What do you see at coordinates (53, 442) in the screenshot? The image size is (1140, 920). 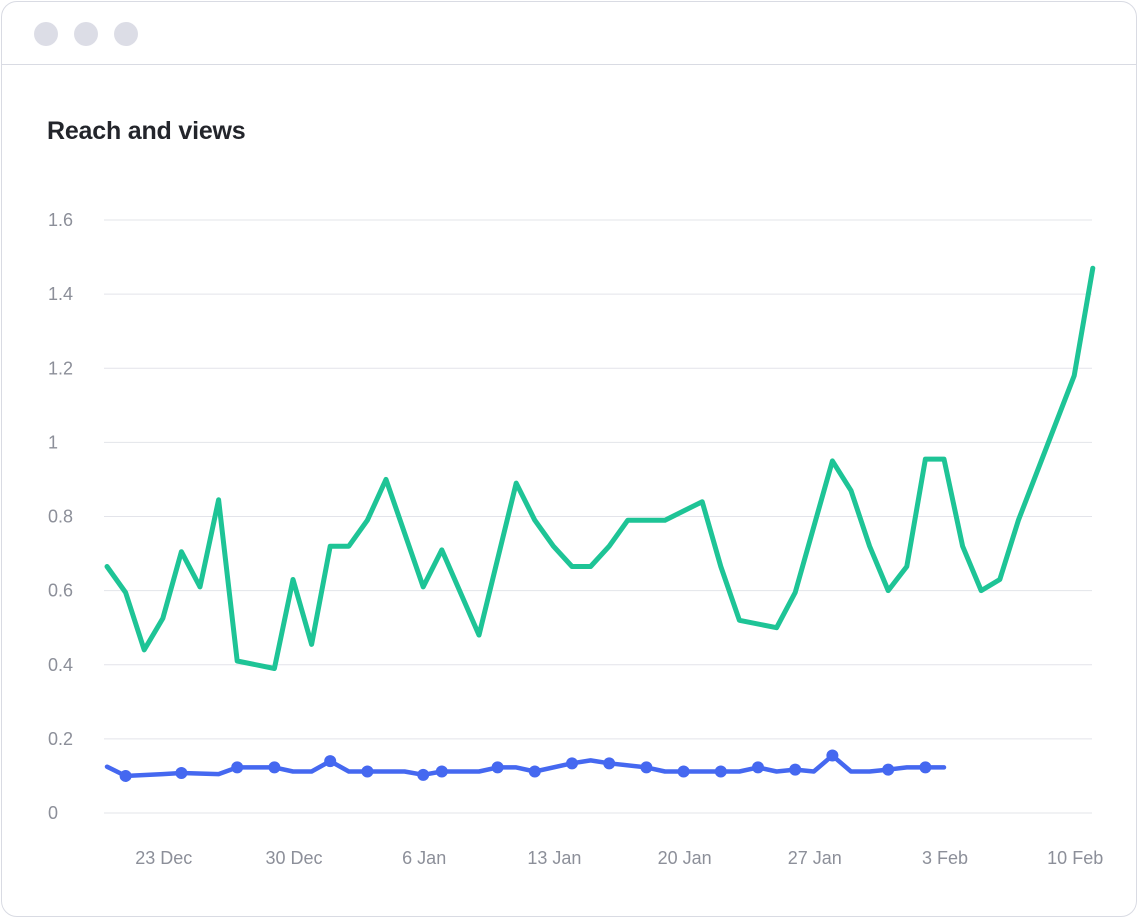 I see `y-tick-label: 1` at bounding box center [53, 442].